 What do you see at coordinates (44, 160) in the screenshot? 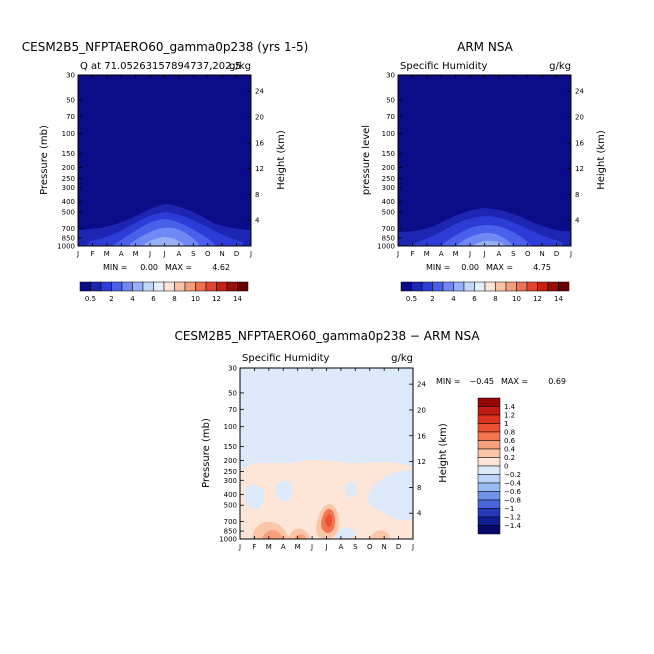
I see `y-axis-label: Pressure (mb)` at bounding box center [44, 160].